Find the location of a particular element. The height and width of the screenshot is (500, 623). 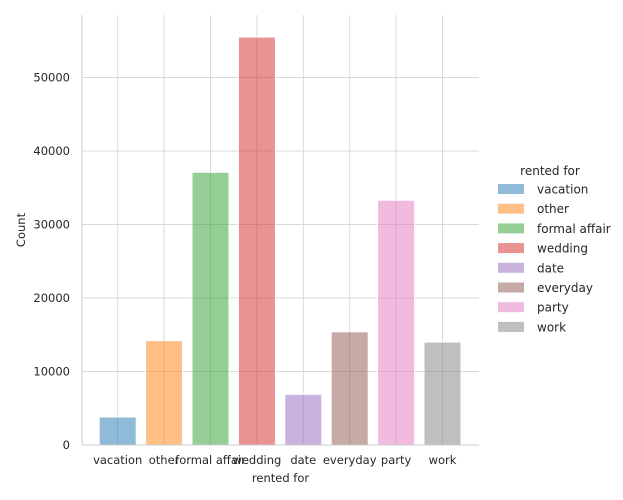

x-axis-label: rented for is located at coordinates (280, 478).